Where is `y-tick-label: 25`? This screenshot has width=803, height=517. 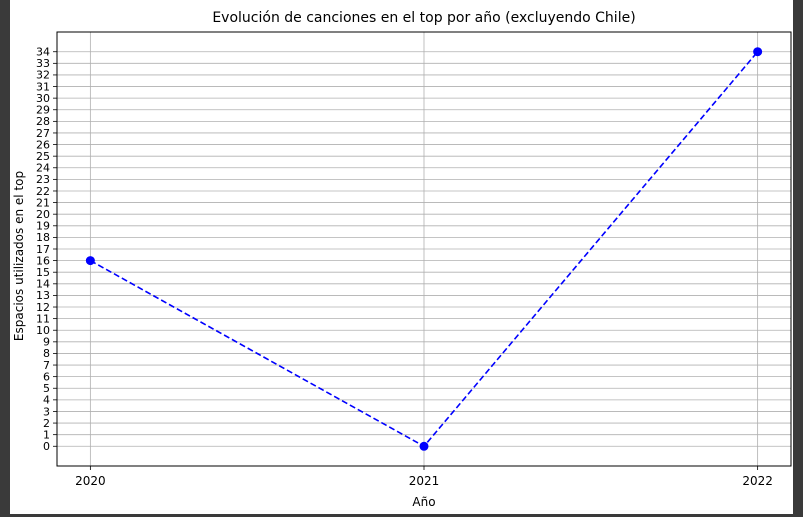
y-tick-label: 25 is located at coordinates (43, 156).